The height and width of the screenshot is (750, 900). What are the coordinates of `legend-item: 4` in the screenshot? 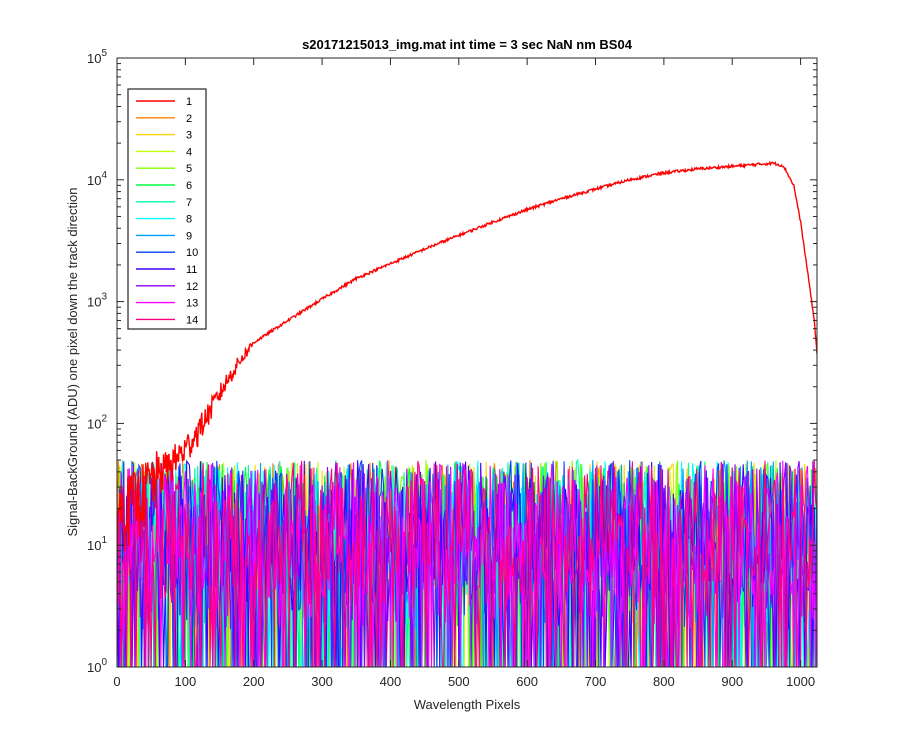 It's located at (164, 152).